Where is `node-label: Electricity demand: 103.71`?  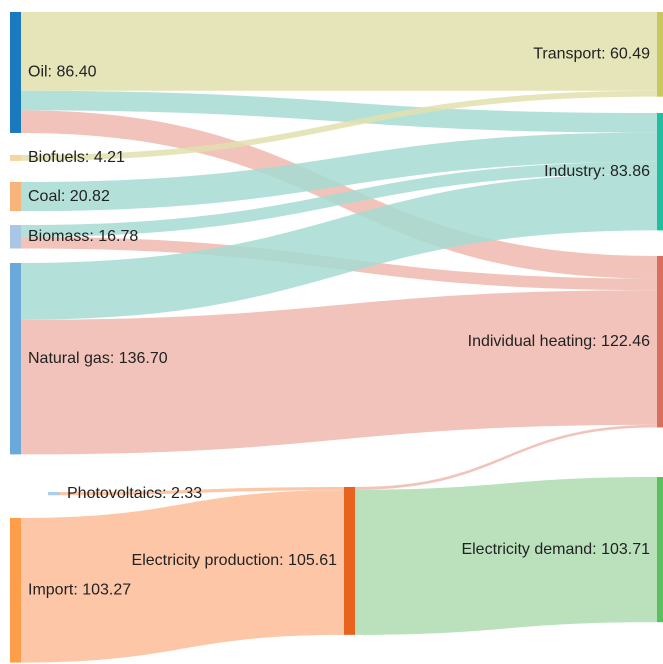 node-label: Electricity demand: 103.71 is located at coordinates (555, 549).